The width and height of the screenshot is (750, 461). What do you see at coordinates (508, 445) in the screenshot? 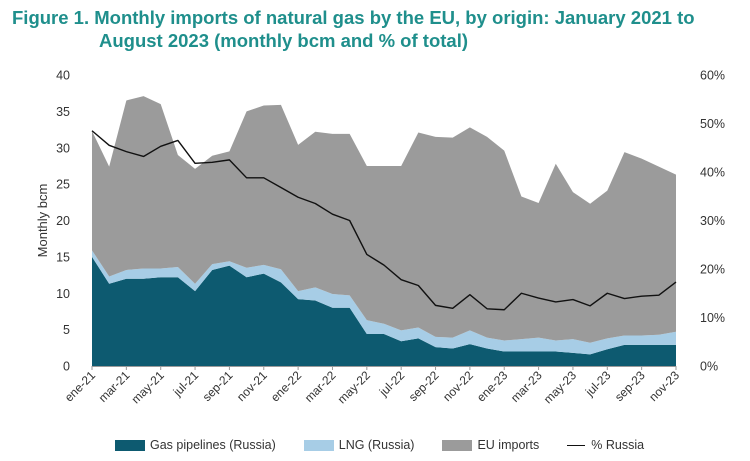
I see `legend-label-eu-imports: EU imports` at bounding box center [508, 445].